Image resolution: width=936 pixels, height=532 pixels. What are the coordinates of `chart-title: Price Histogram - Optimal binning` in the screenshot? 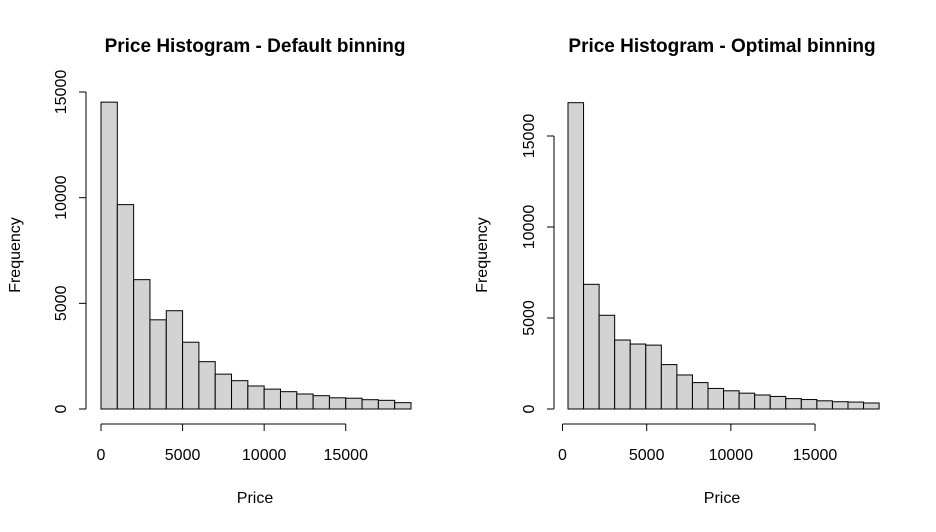 It's located at (721, 46).